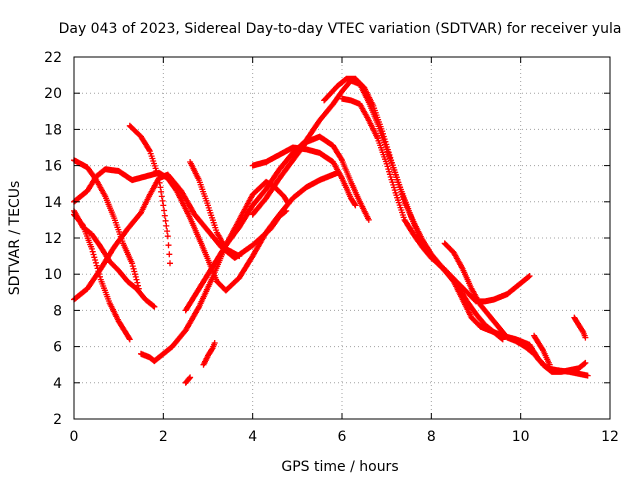 This screenshot has height=480, width=640. Describe the element at coordinates (342, 437) in the screenshot. I see `x-tick-label: 6` at that location.